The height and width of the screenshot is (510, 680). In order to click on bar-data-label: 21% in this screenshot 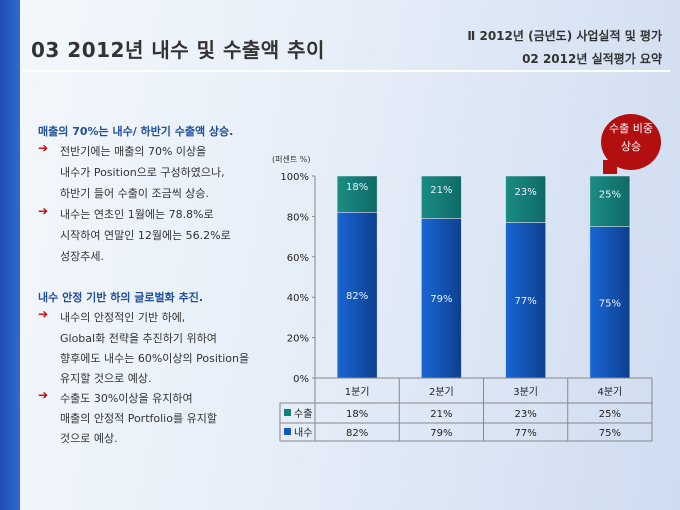, I will do `click(441, 190)`.